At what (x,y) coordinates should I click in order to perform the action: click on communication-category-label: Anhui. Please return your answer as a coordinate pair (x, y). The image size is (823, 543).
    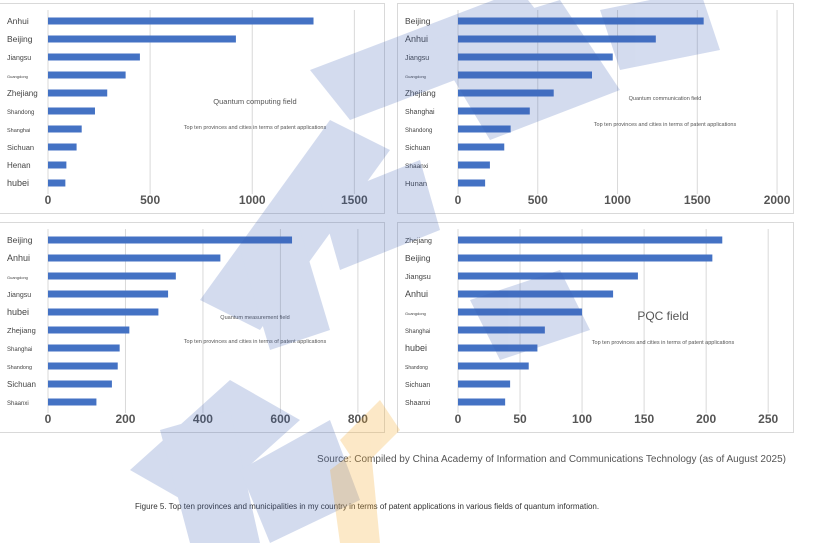
    Looking at the image, I should click on (416, 39).